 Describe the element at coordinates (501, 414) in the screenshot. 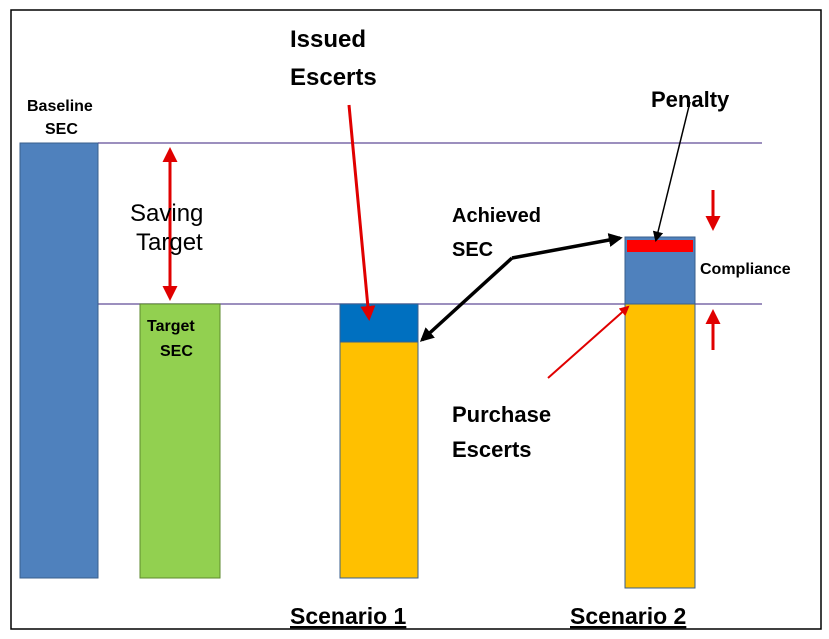

I see `label: Purchase` at that location.